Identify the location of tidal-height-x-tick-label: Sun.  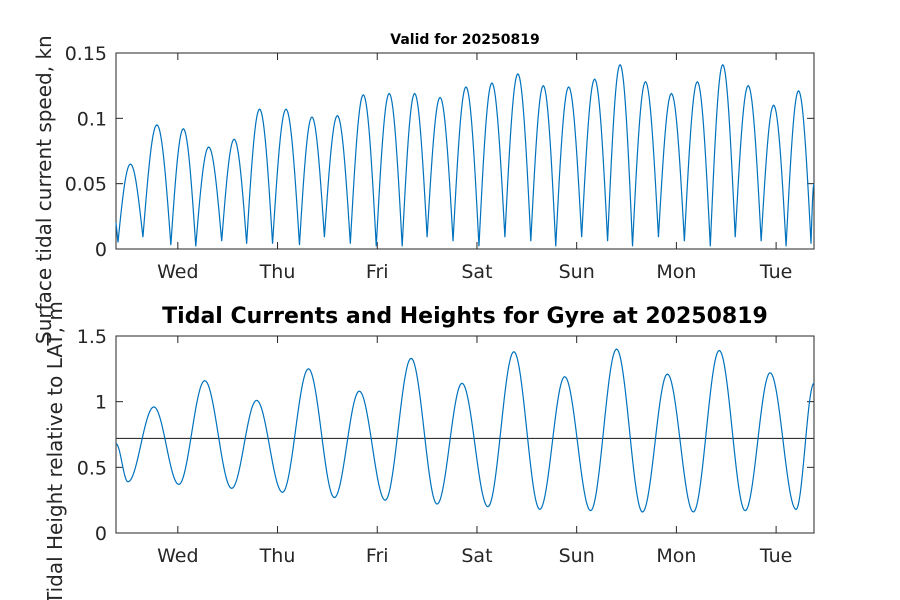
(577, 556).